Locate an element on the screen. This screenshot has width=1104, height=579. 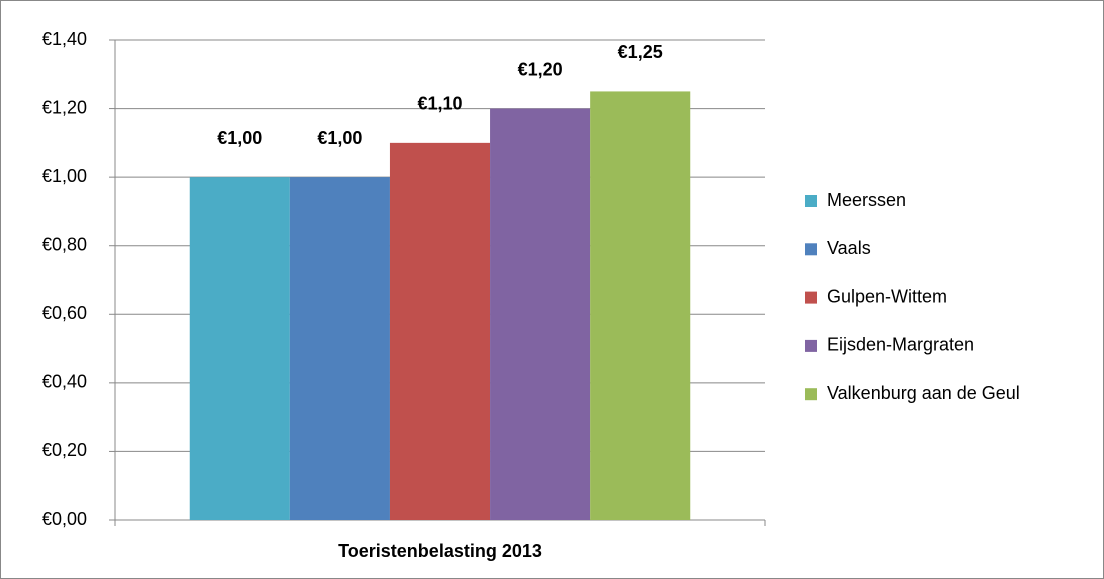
data-label: €1,10 is located at coordinates (439, 104).